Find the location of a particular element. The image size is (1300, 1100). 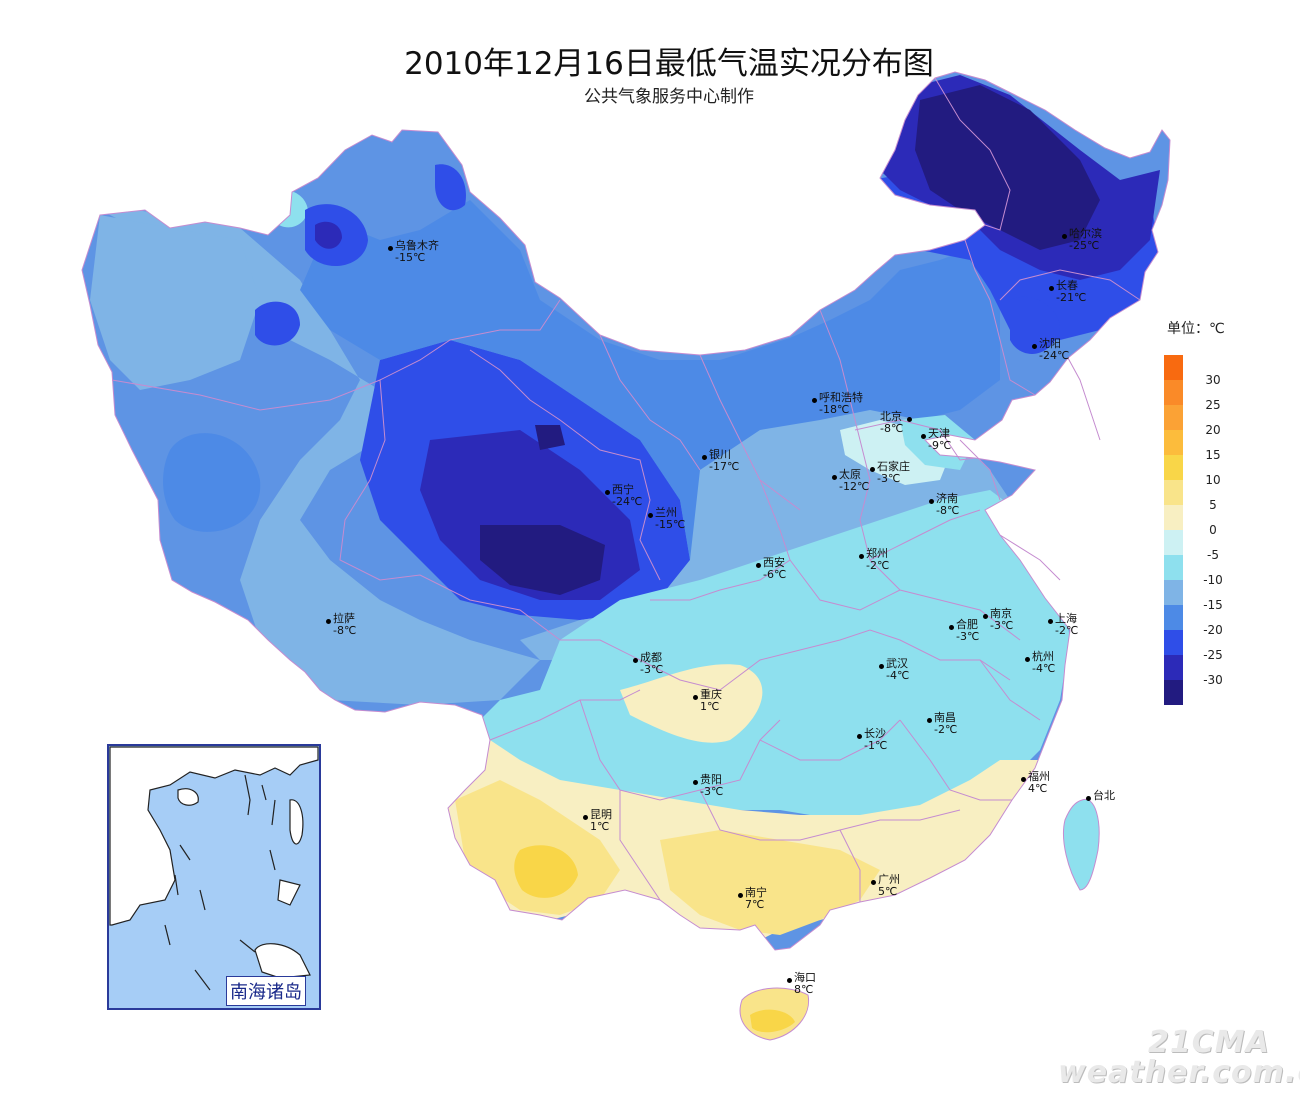

legend-tick-label: -10 is located at coordinates (1213, 580).